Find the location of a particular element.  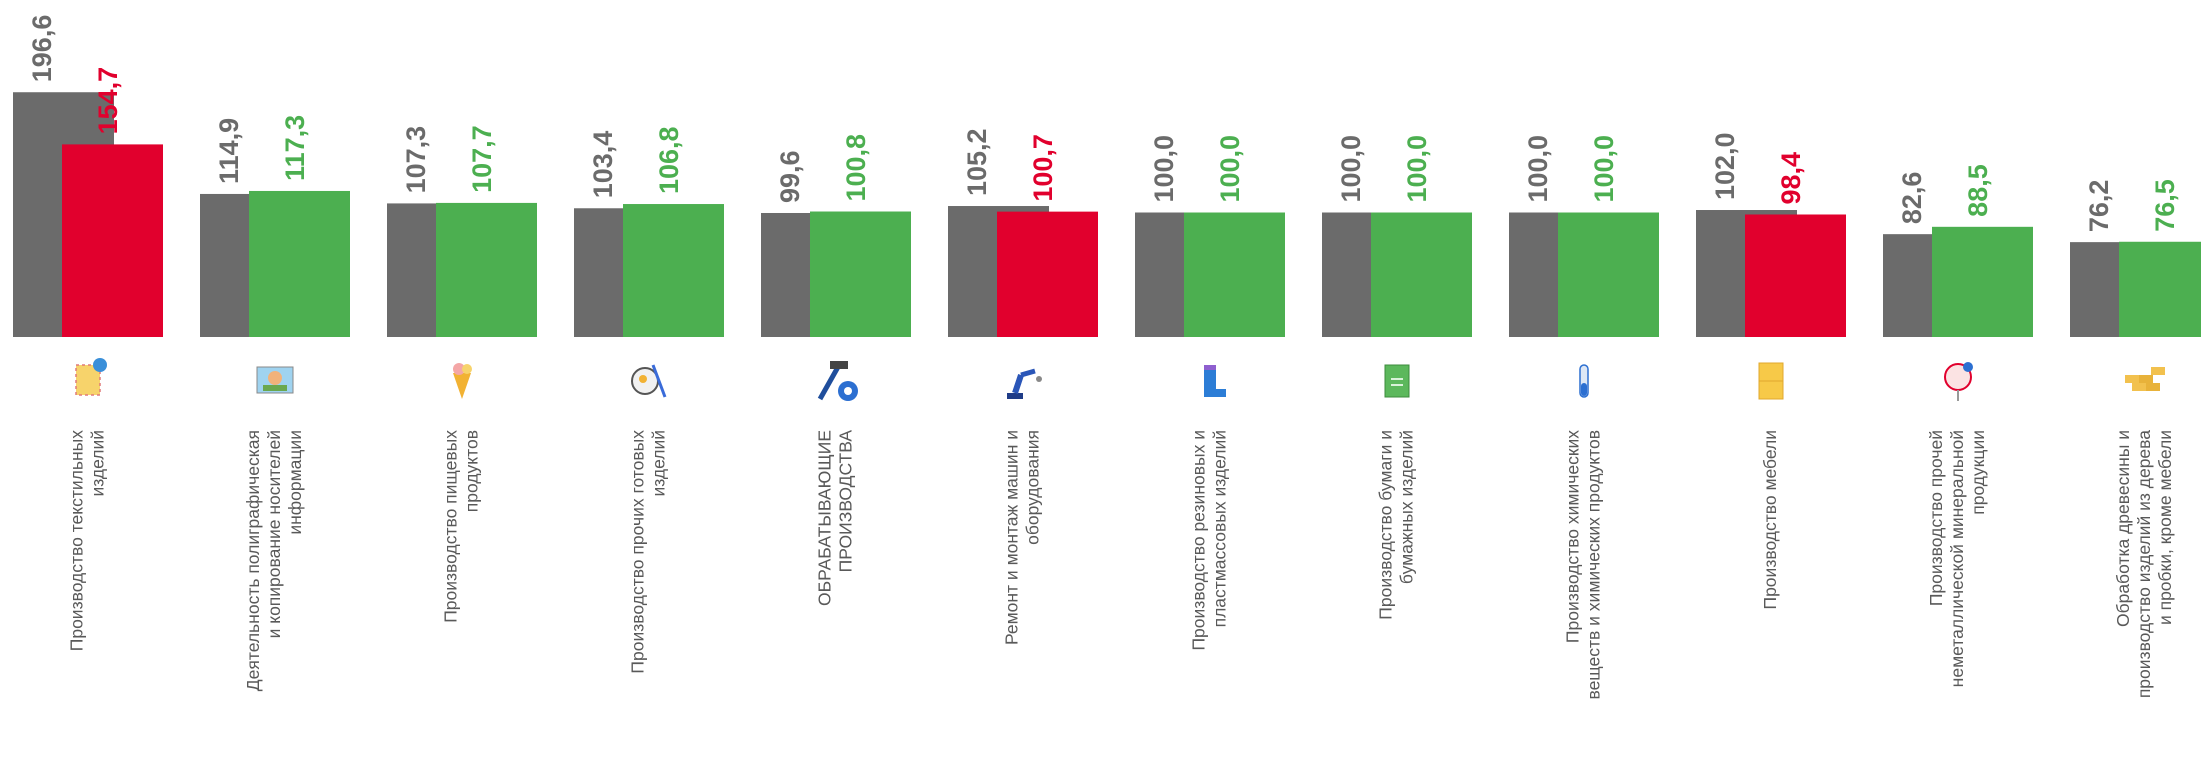

rubber-boot-icon is located at coordinates (1215, 381).